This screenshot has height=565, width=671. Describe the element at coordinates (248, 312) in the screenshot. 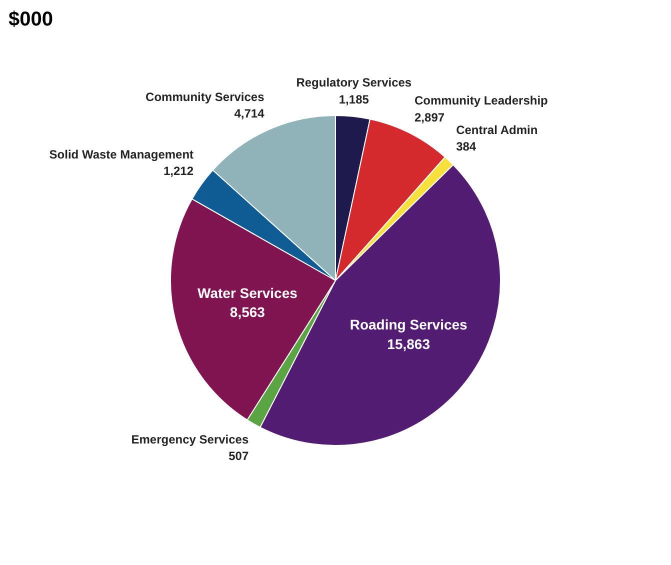

I see `data-label: 8,563` at that location.